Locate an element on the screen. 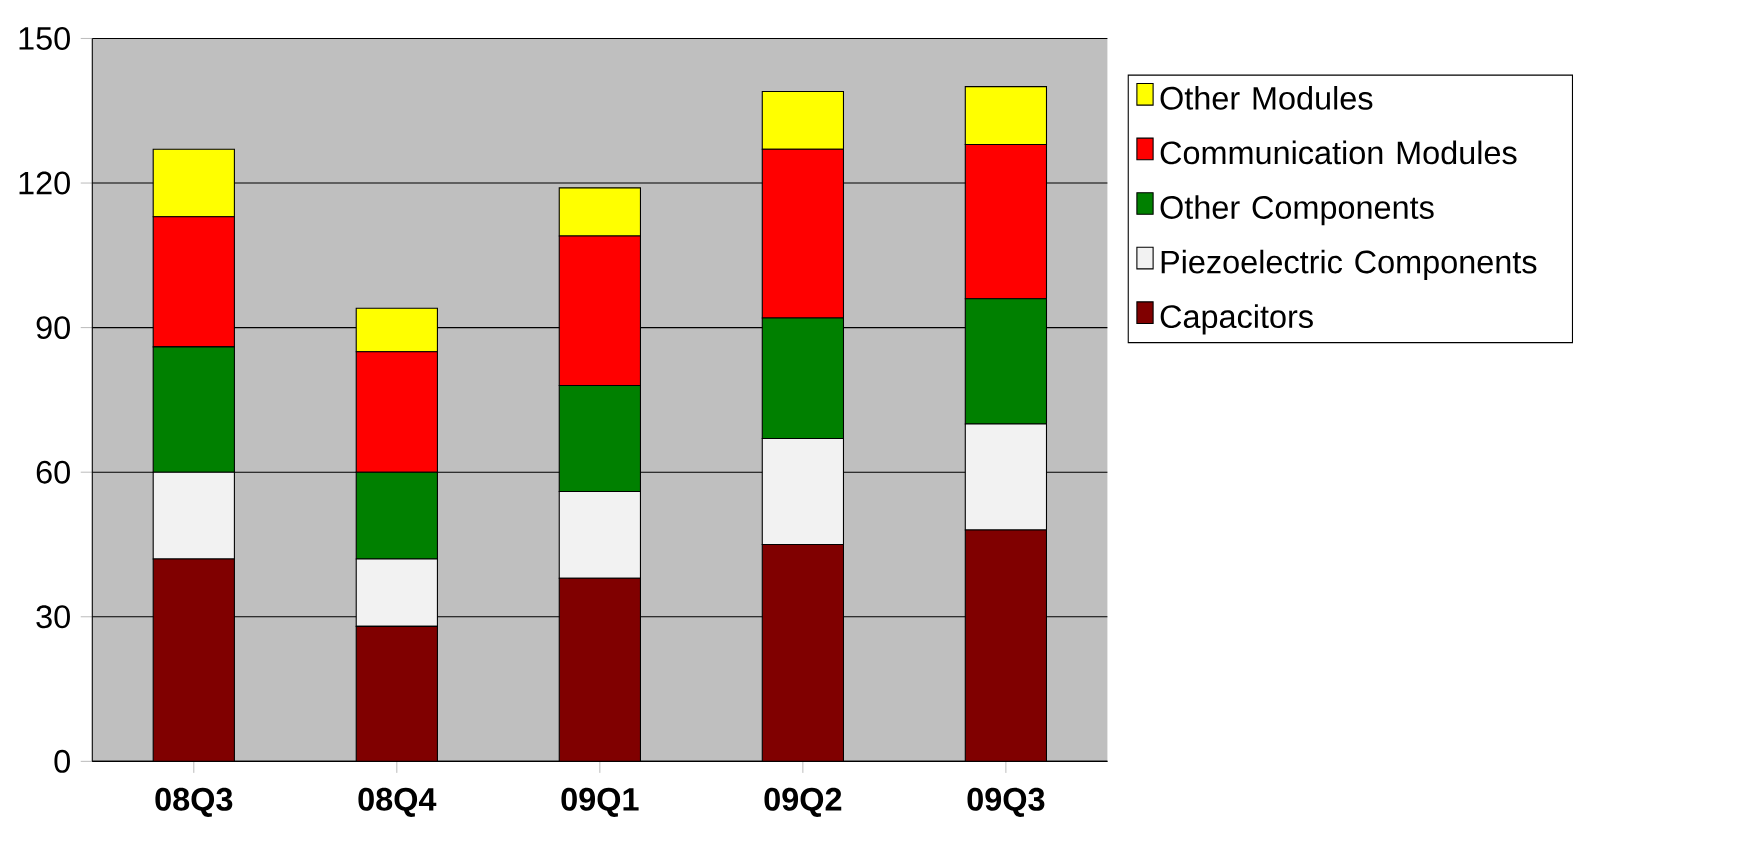 The image size is (1738, 854). x-tick-label: 09Q1 is located at coordinates (600, 803).